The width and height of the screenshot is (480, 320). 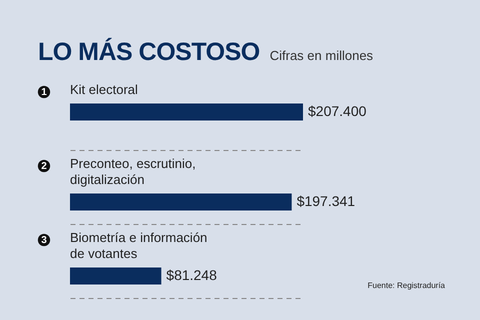 What do you see at coordinates (133, 171) in the screenshot?
I see `y-tick-label: Preconteo, escrutinio, digitalización` at bounding box center [133, 171].